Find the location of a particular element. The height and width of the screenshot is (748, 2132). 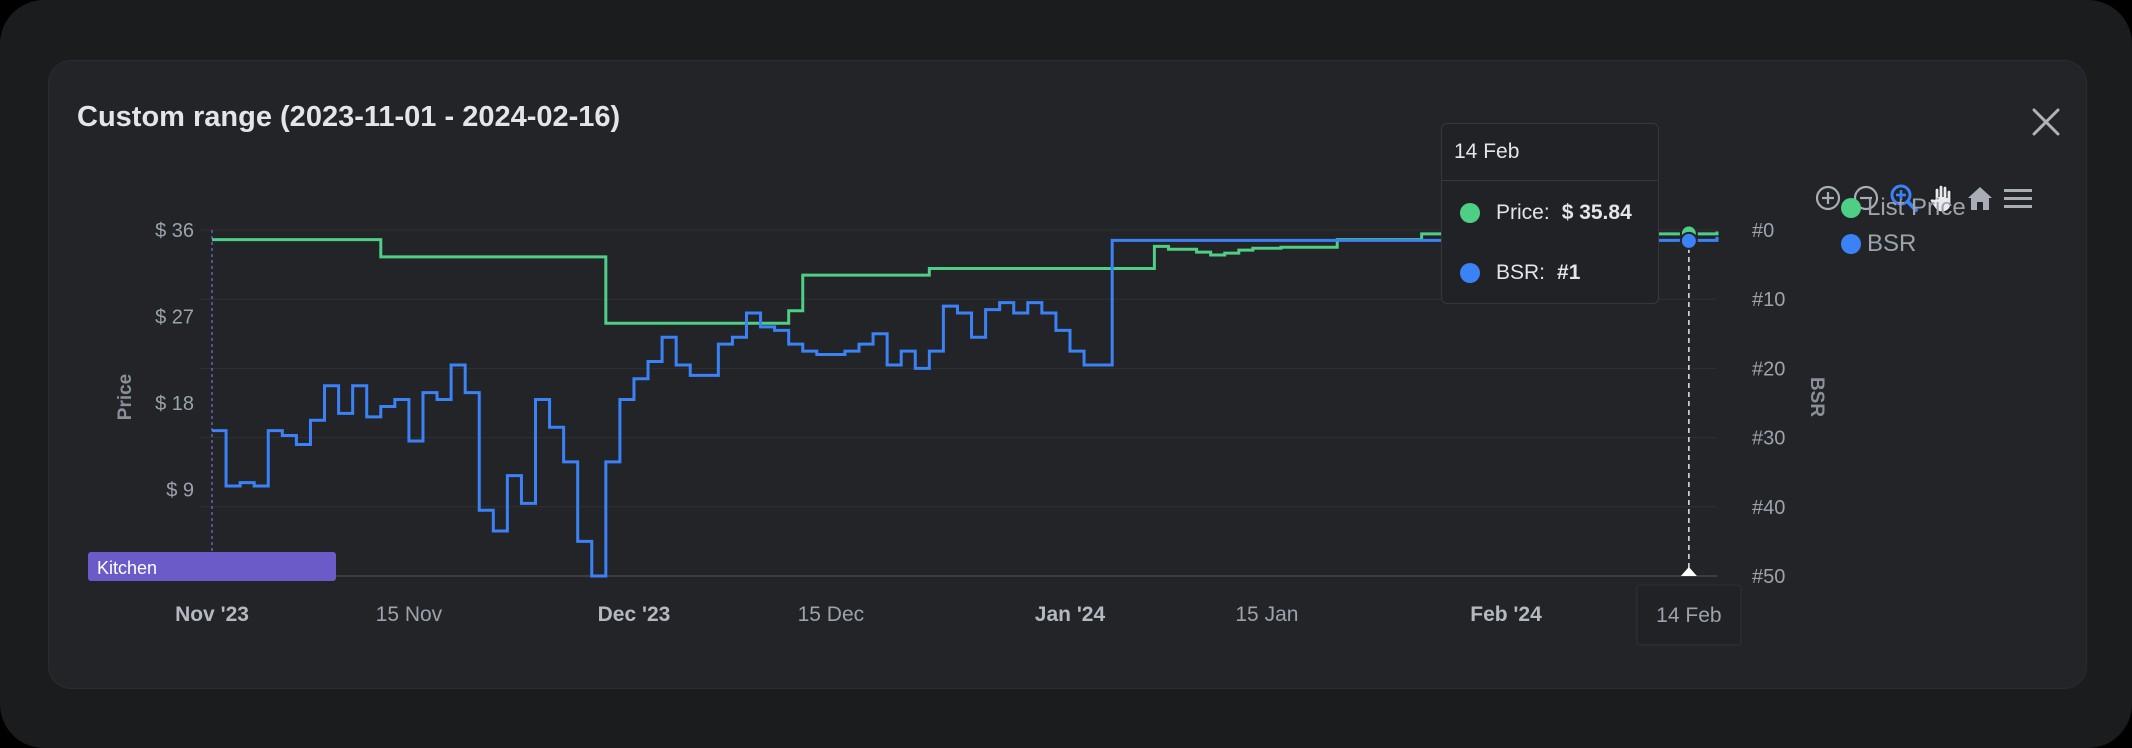

crosshair-marker-bsr is located at coordinates (1688, 240).